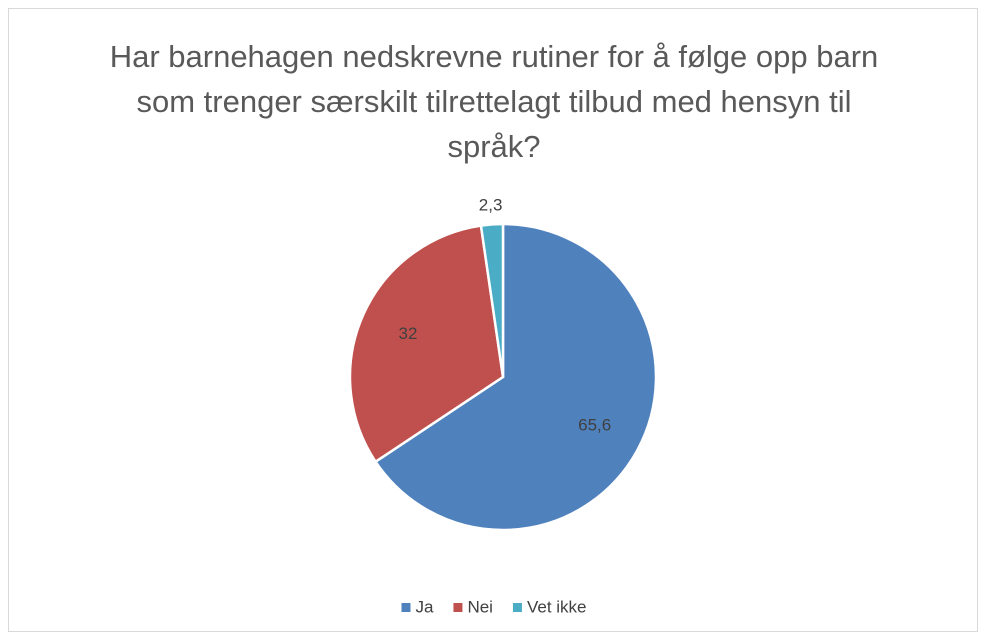 Image resolution: width=988 pixels, height=642 pixels. Describe the element at coordinates (408, 333) in the screenshot. I see `data-label: 32` at that location.